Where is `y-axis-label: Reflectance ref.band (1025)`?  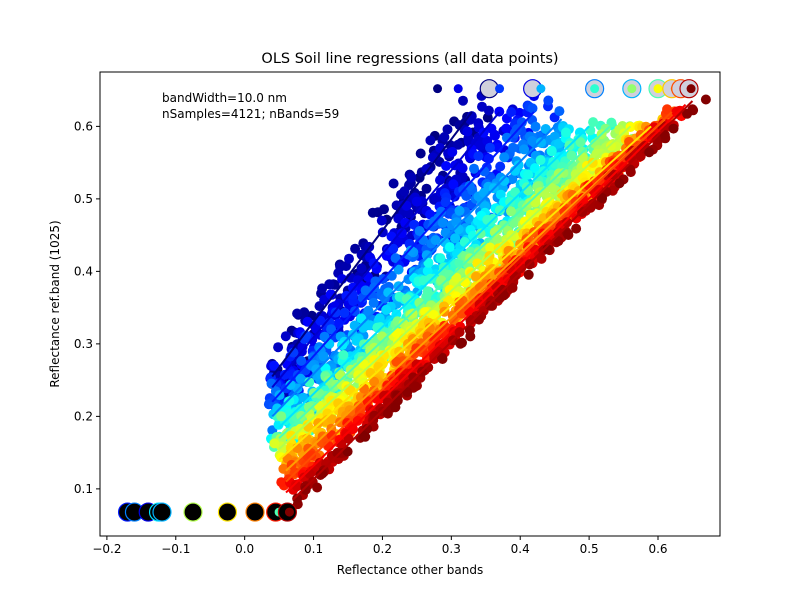
y-axis-label: Reflectance ref.band (1025) is located at coordinates (55, 303).